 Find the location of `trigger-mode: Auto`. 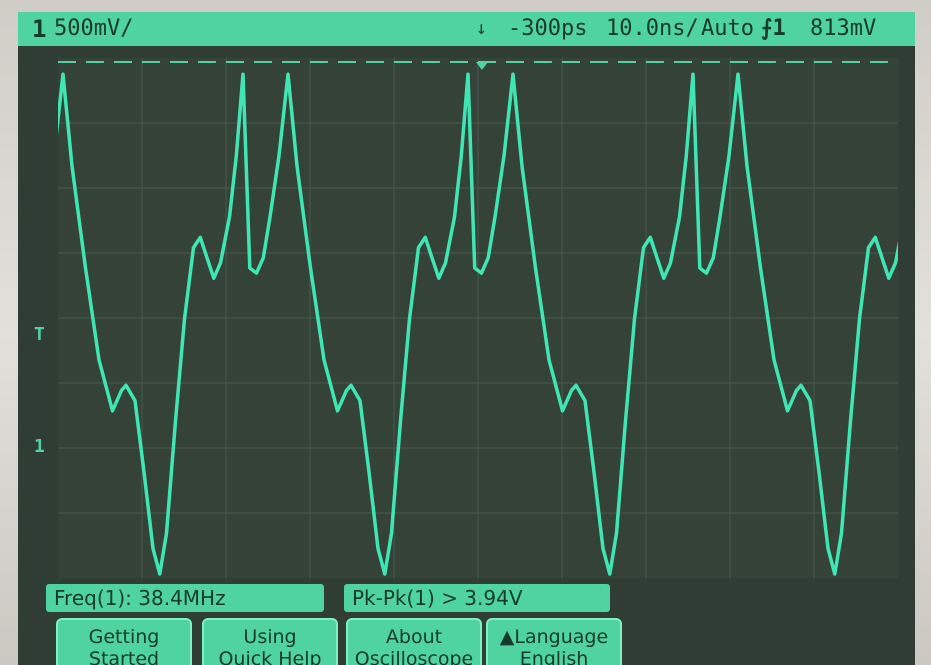

trigger-mode: Auto is located at coordinates (727, 28).